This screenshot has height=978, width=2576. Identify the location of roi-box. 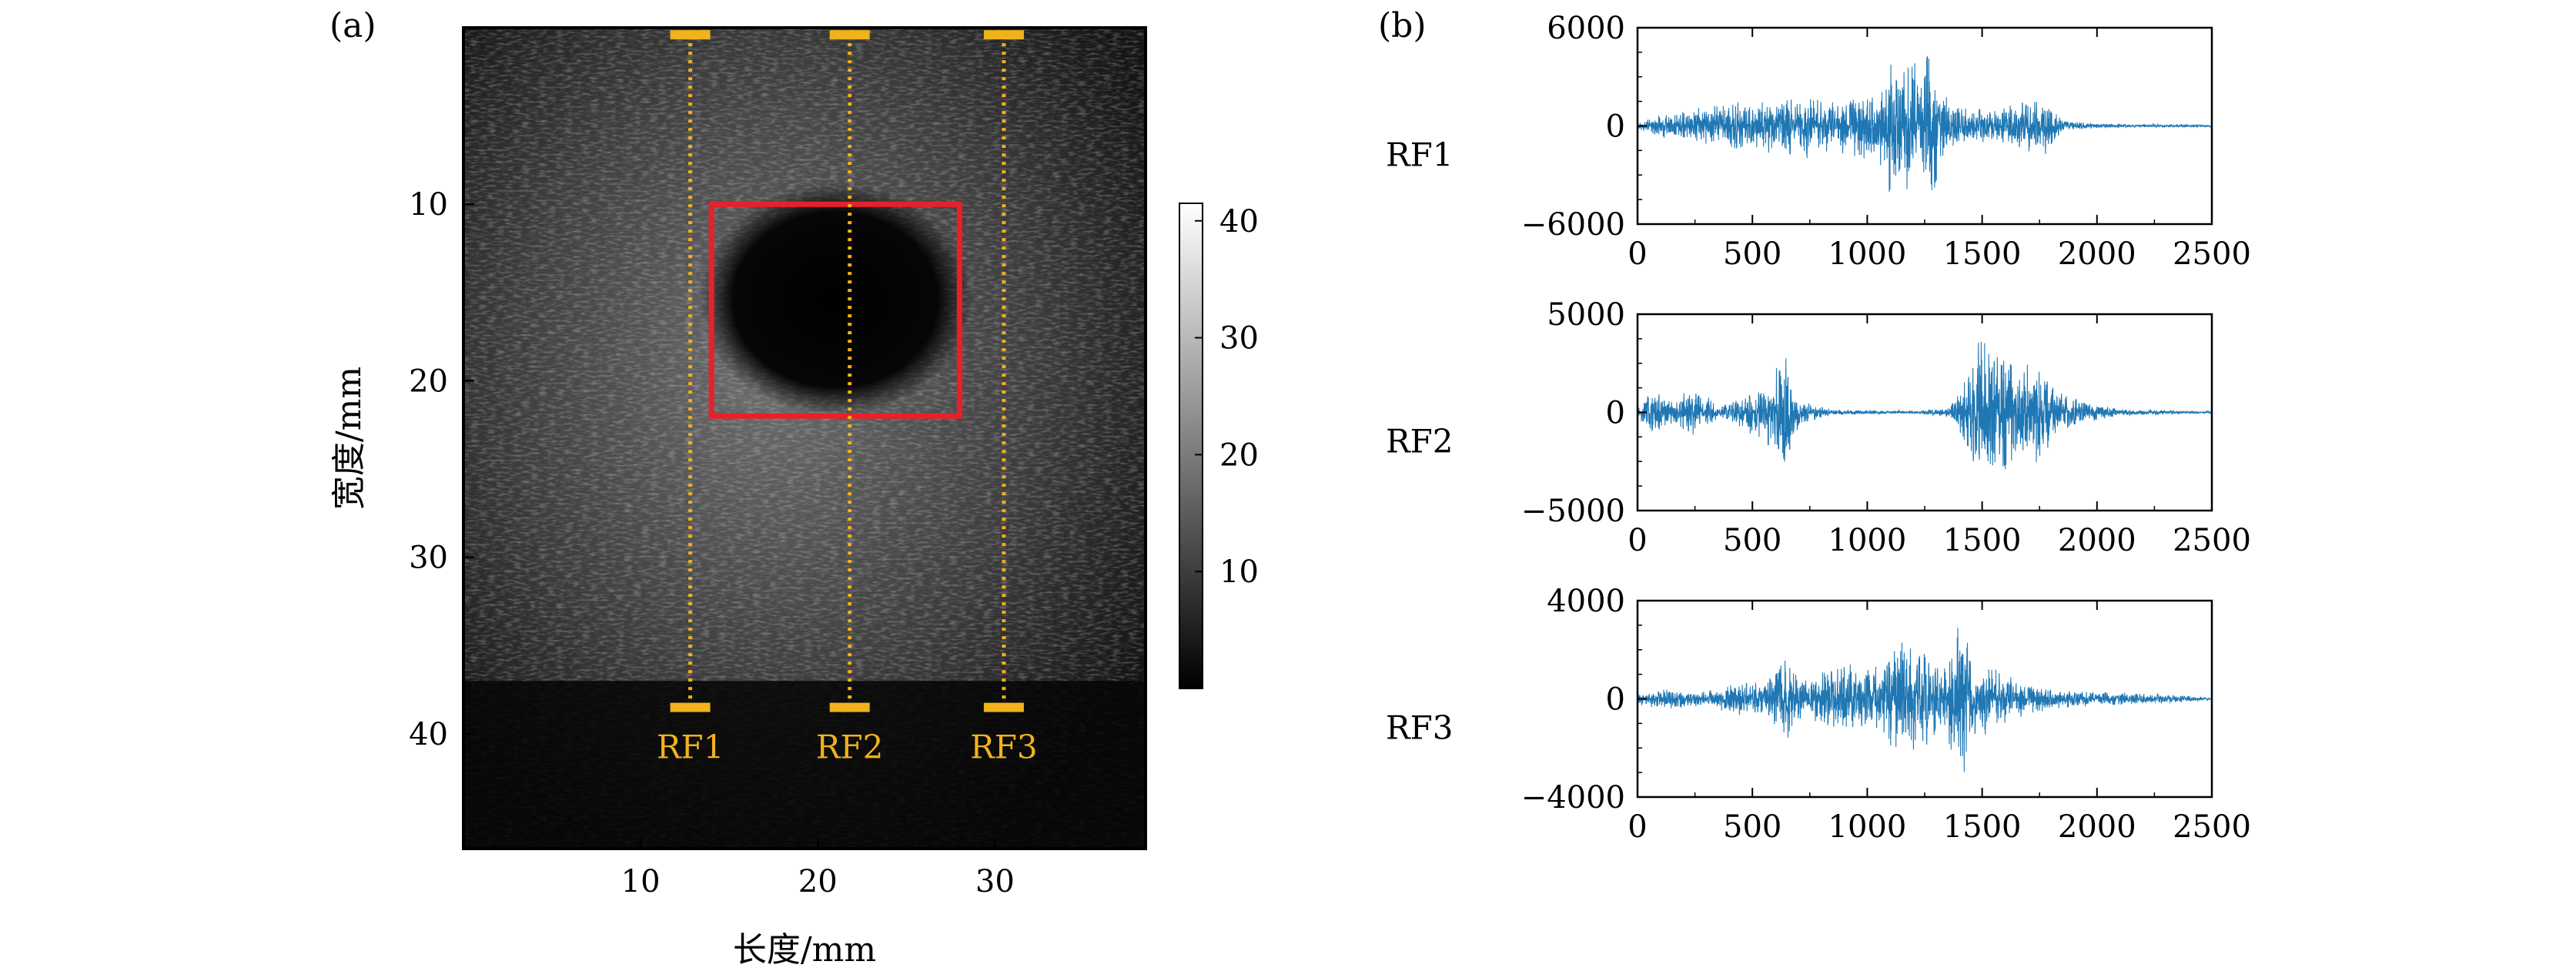
(835, 310).